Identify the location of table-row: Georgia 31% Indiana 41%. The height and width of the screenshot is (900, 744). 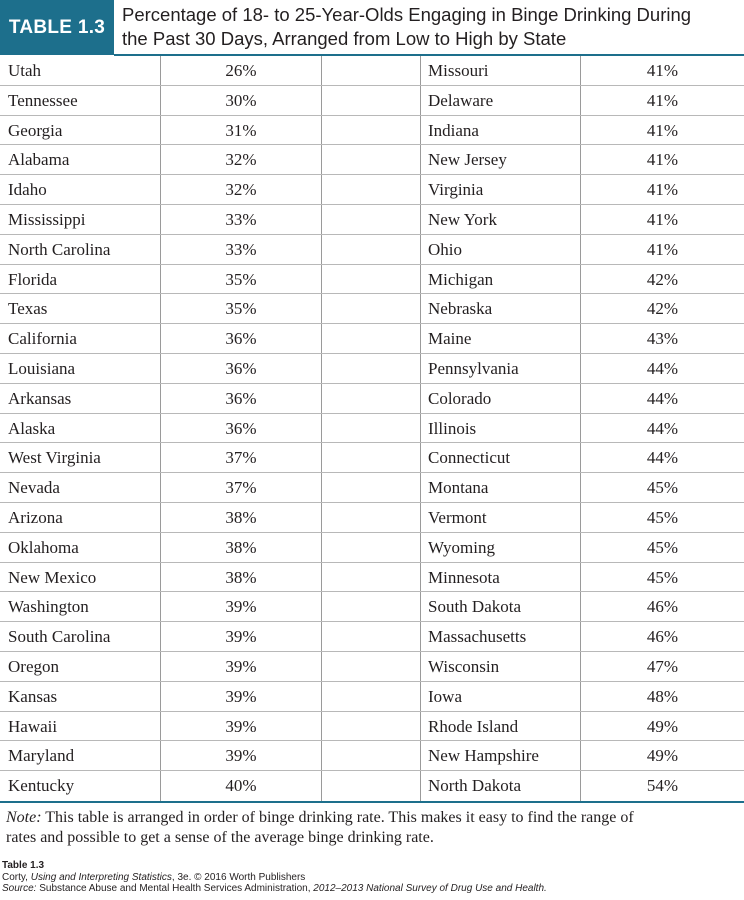
(372, 131).